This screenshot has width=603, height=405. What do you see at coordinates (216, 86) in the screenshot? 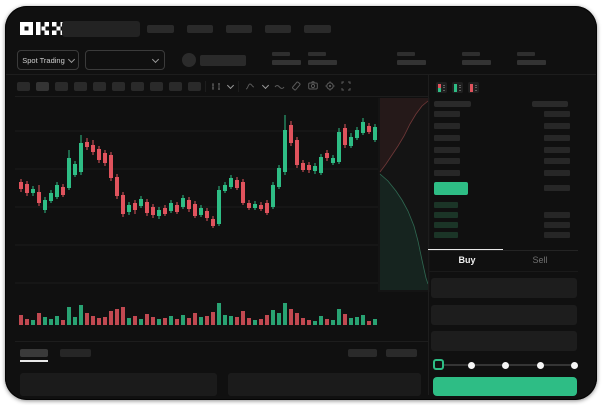
I see `interval-icon` at bounding box center [216, 86].